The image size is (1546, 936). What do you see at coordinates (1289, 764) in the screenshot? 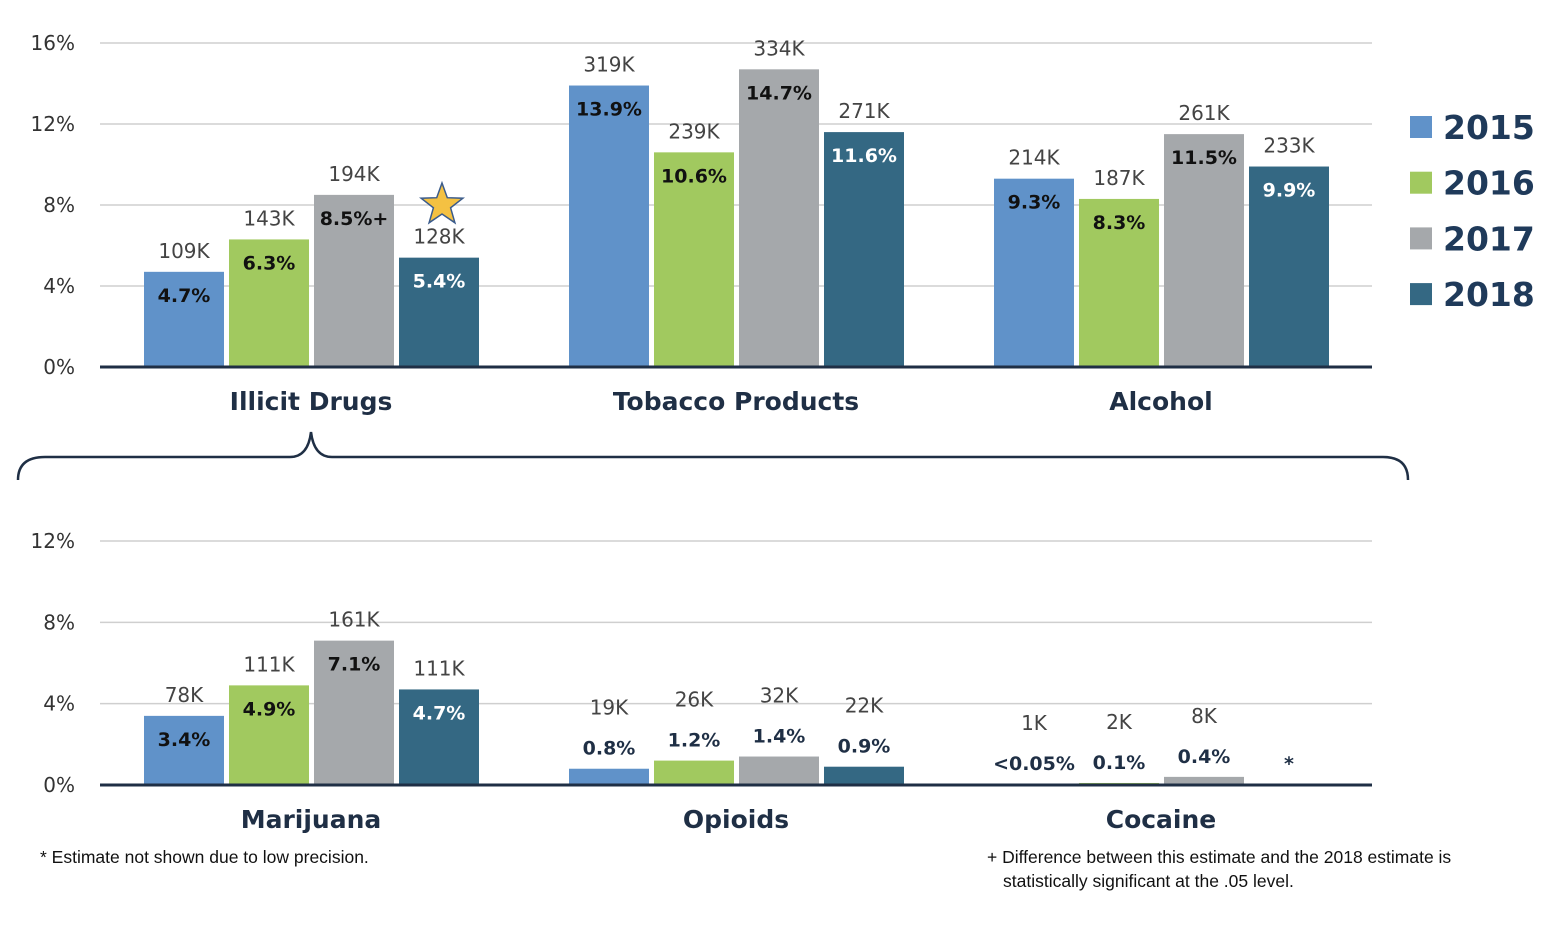
I see `percent-label: *` at bounding box center [1289, 764].